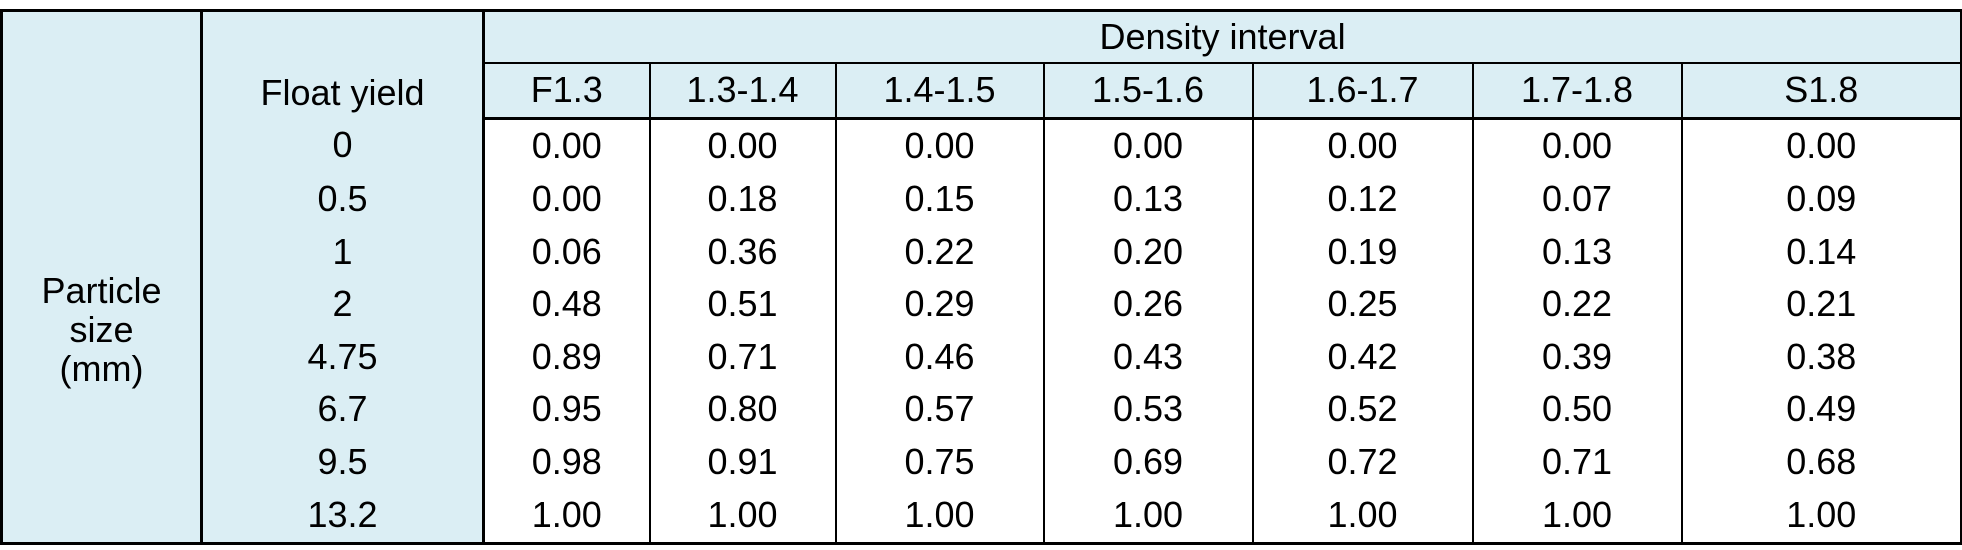 This screenshot has height=550, width=1962. I want to click on column-header: F1.3, so click(566, 91).